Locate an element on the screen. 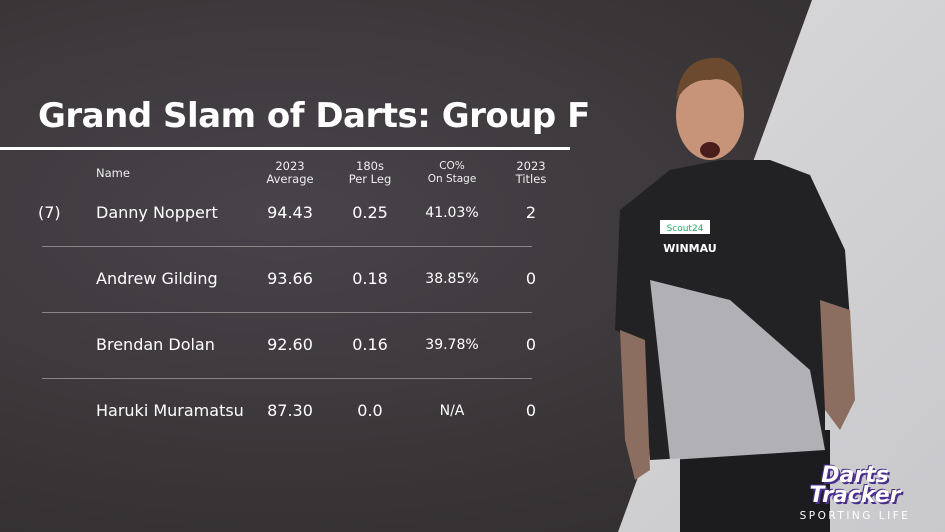 Image resolution: width=945 pixels, height=532 pixels. shirt-sponsor-2: WINMAU is located at coordinates (690, 248).